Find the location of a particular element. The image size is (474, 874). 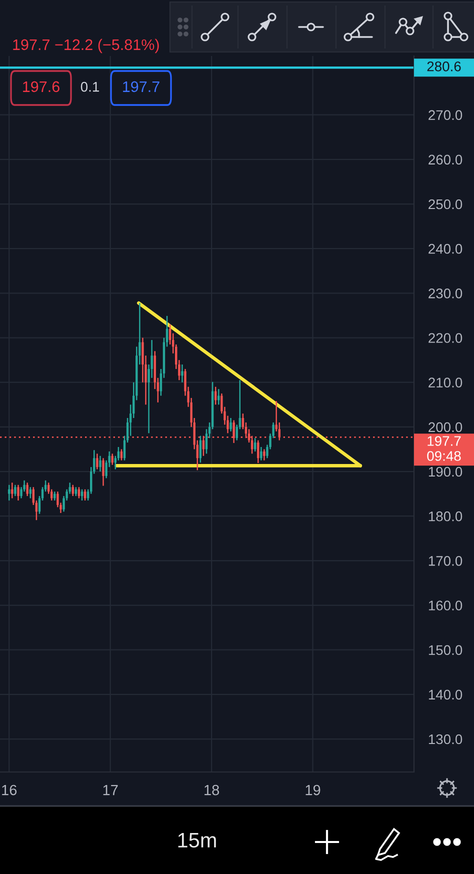

x-tick-label: 19 is located at coordinates (313, 790).